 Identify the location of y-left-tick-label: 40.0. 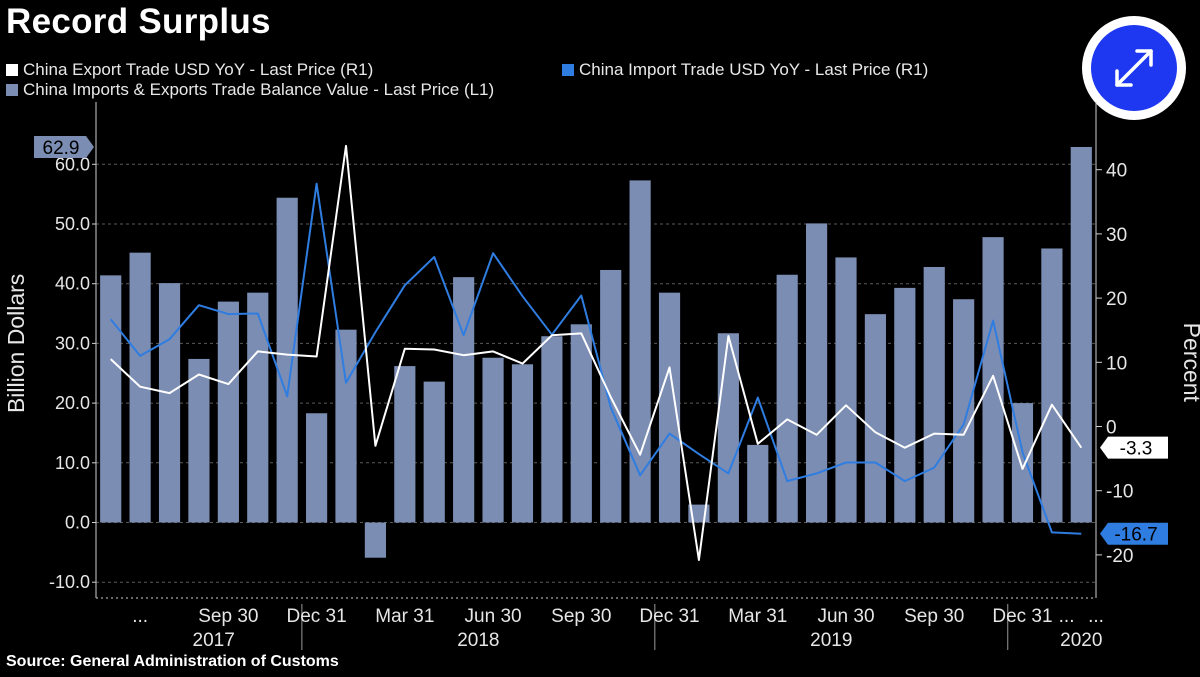
(72, 284).